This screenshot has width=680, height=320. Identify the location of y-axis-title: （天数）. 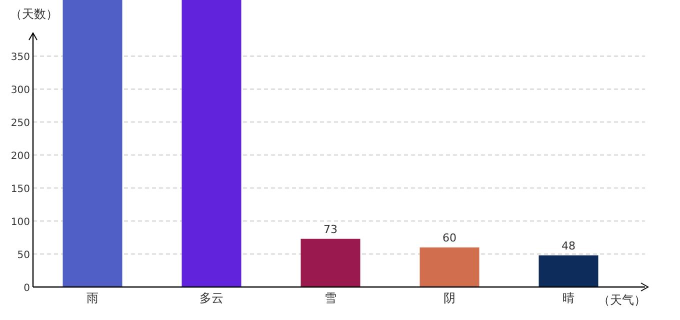
(34, 14).